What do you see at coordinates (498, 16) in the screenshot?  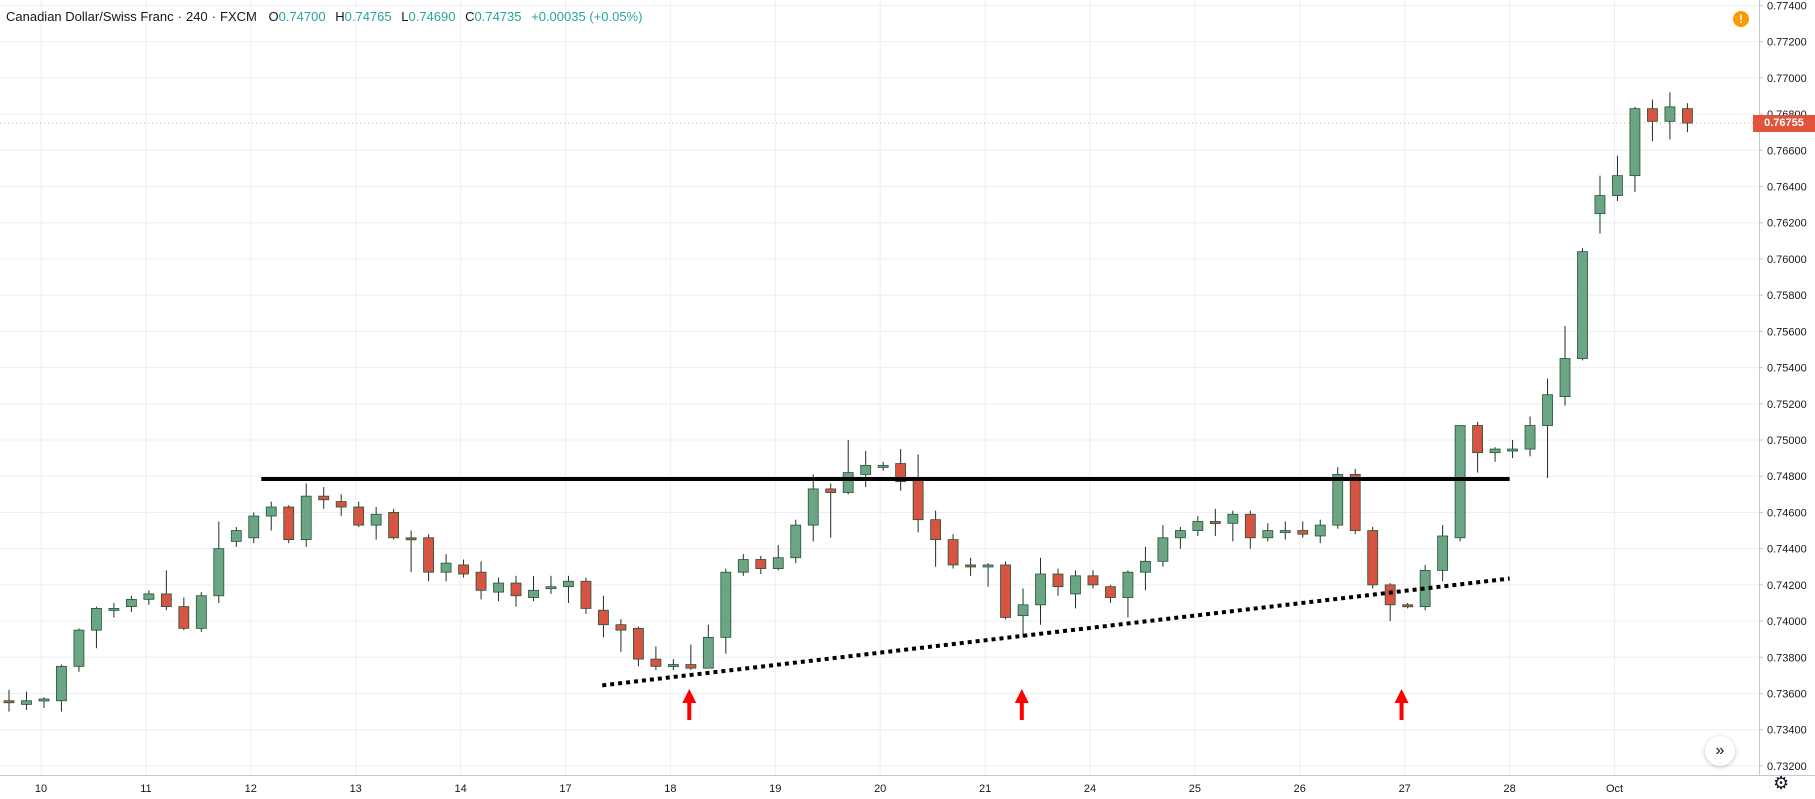 I see `close-value: 0.74735` at bounding box center [498, 16].